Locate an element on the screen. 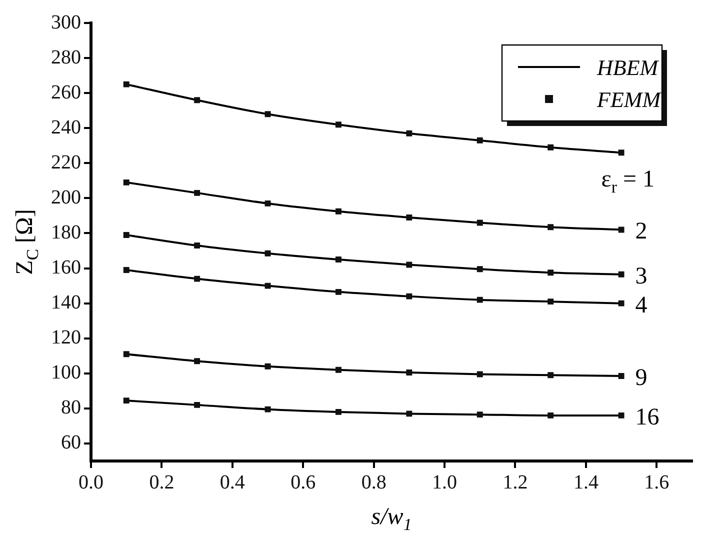  x-tick-label: 0.4 is located at coordinates (232, 482).